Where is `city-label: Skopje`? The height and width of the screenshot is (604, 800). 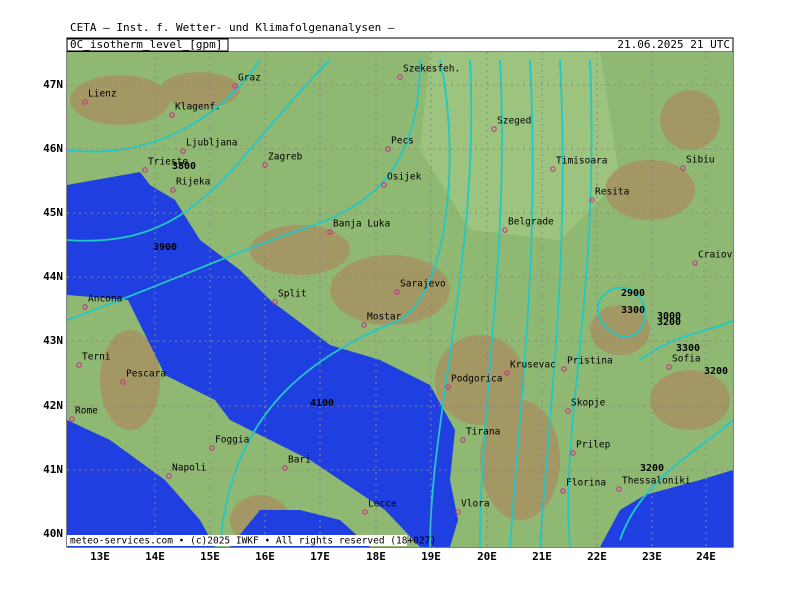
city-label: Skopje is located at coordinates (588, 403).